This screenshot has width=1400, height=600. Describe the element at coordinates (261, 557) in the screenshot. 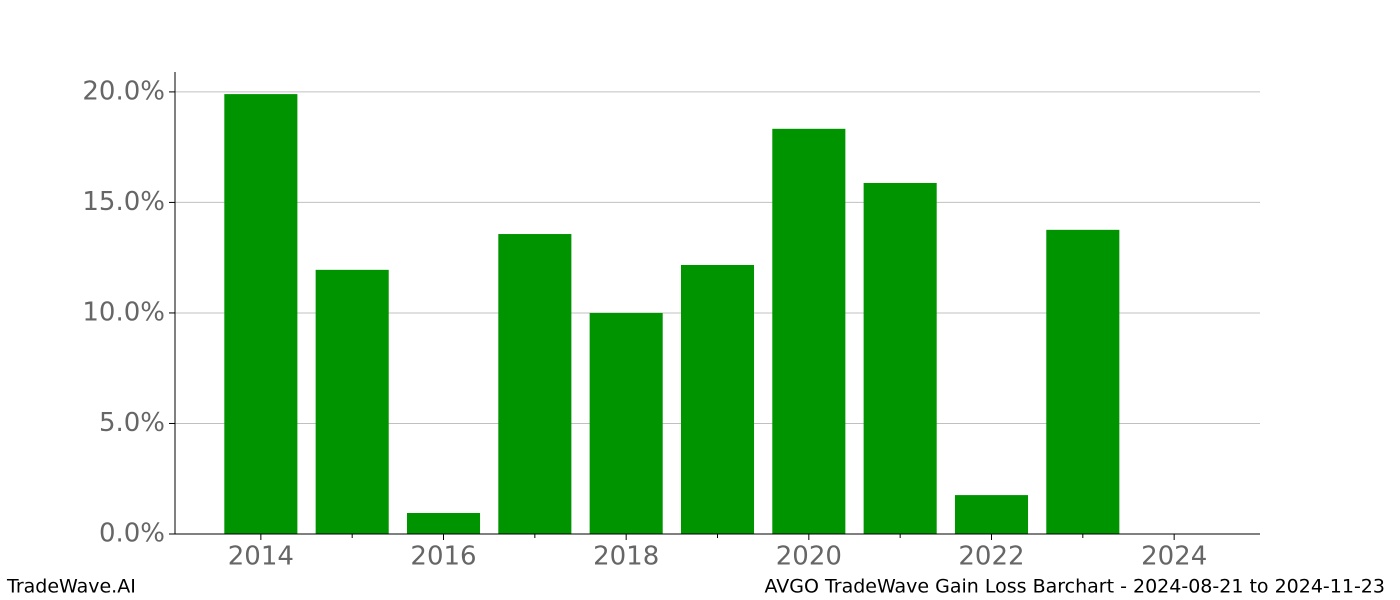

I see `x-tick-label: 2014` at that location.